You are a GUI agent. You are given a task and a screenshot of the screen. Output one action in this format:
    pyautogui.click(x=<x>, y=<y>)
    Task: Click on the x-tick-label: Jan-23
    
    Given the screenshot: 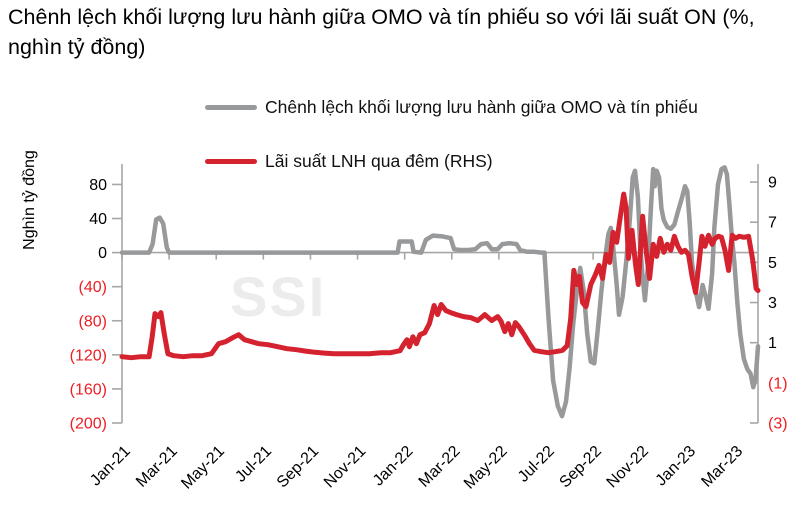 What is the action you would take?
    pyautogui.click(x=676, y=466)
    